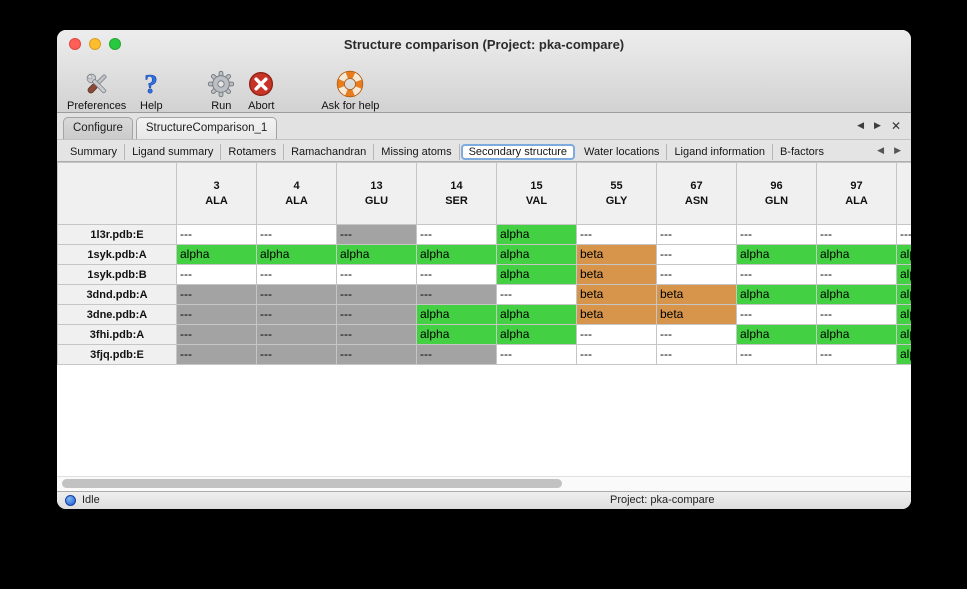  Describe the element at coordinates (622, 151) in the screenshot. I see `subtab-water-locations: Water locations` at that location.